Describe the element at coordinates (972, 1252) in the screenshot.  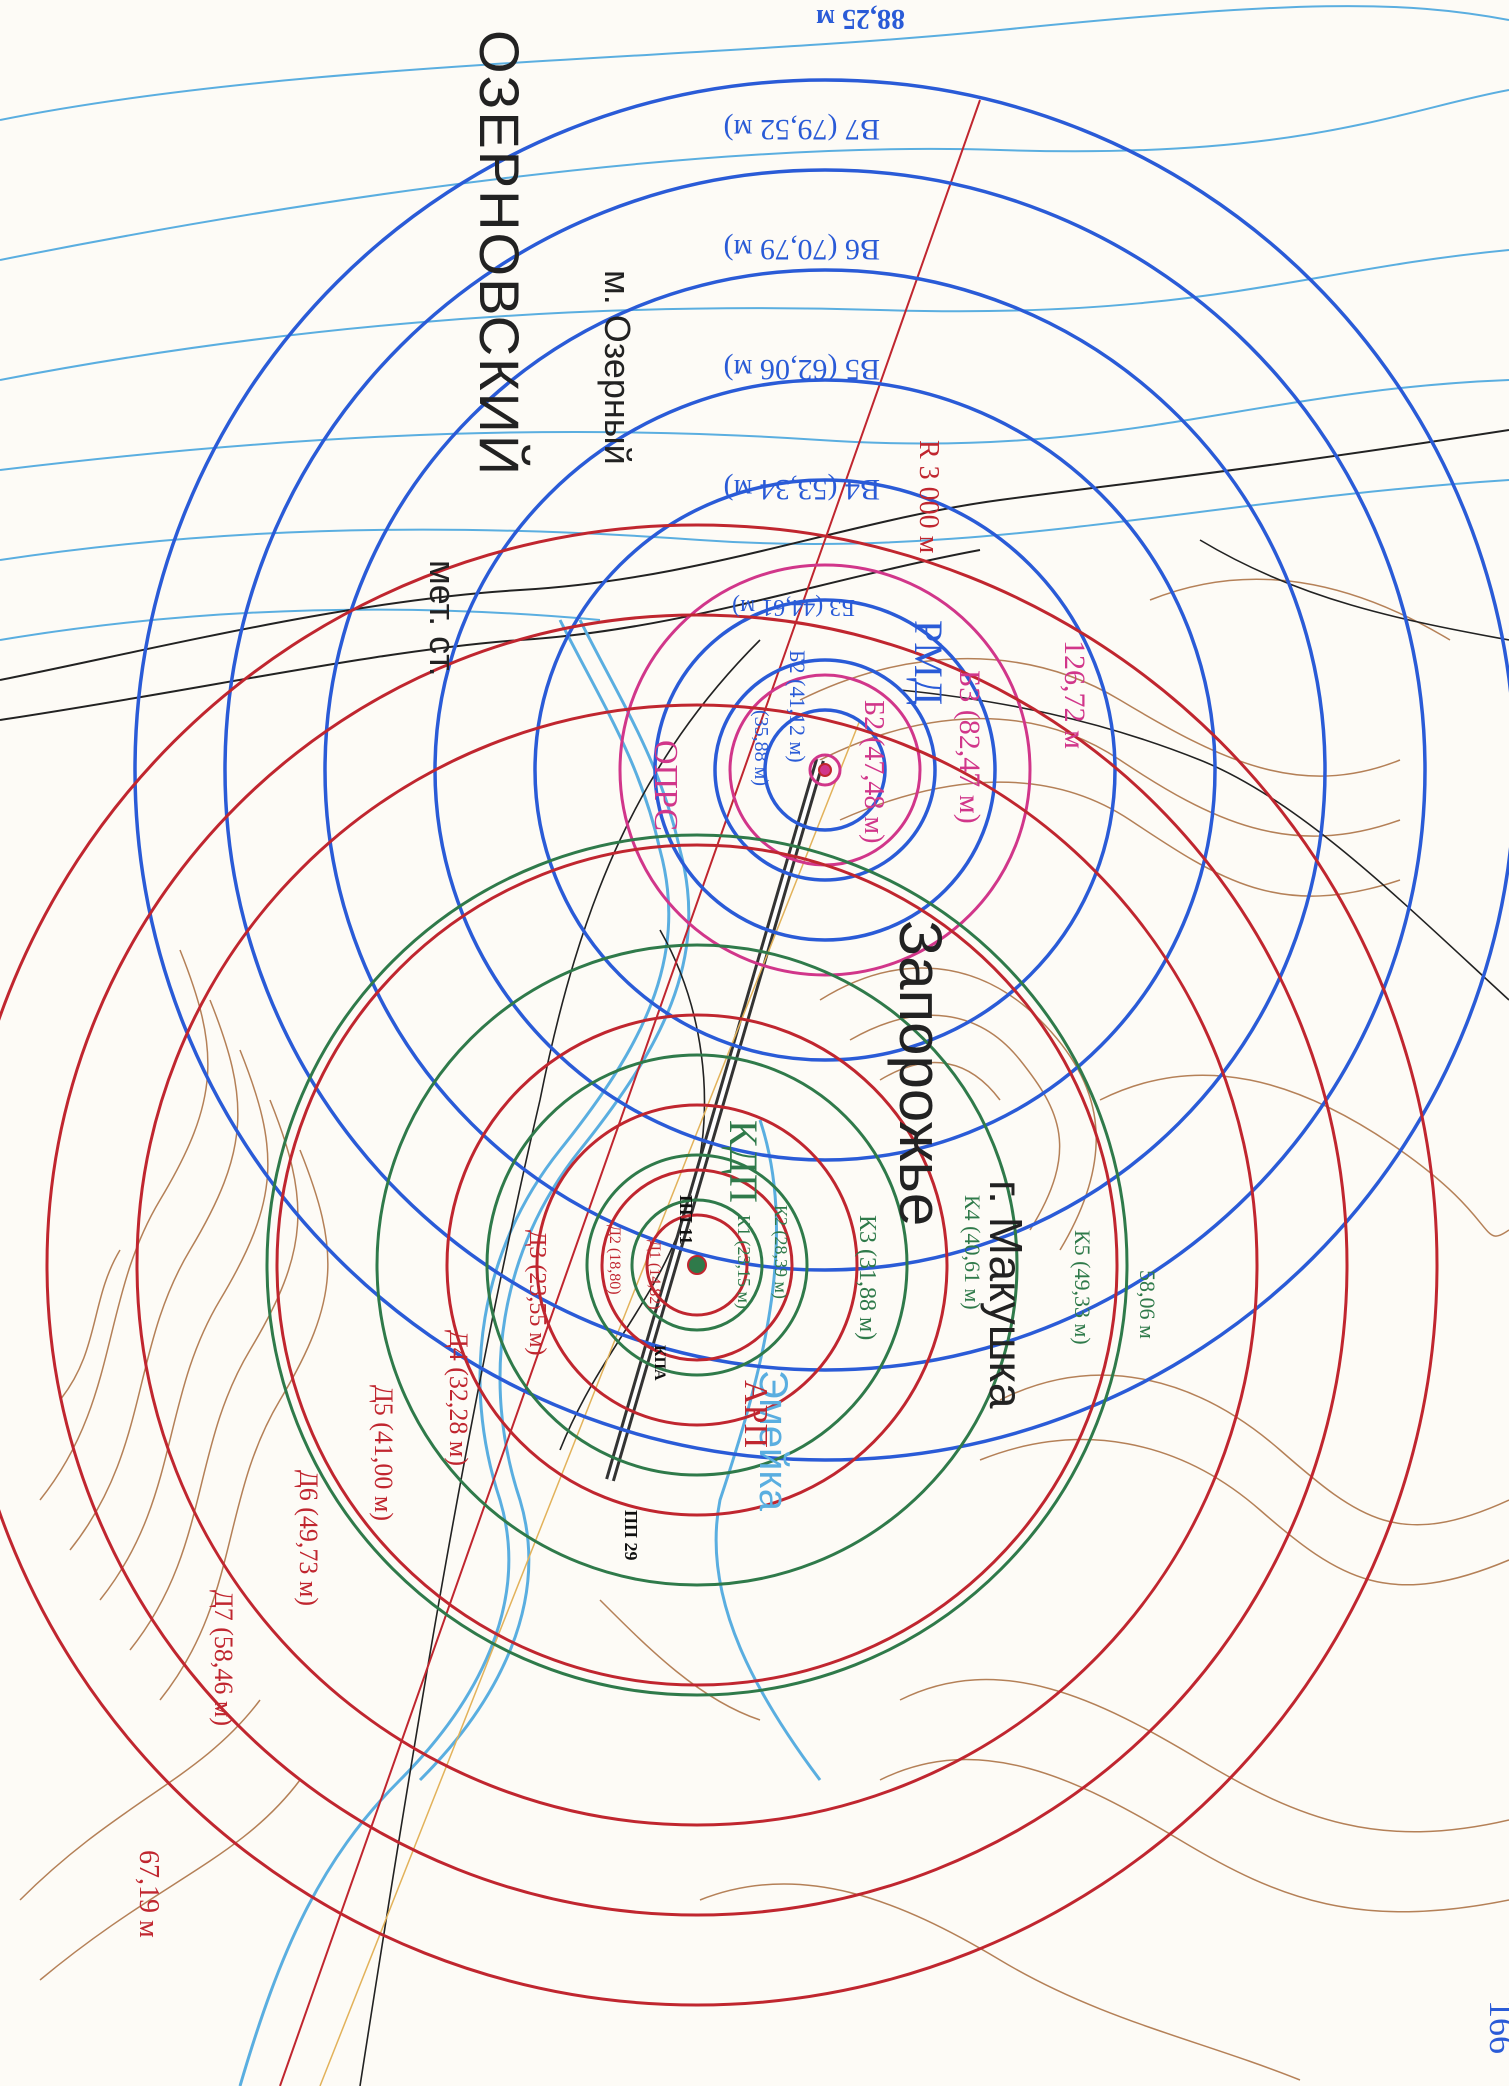
I see `green-ring-label: К4 (40,61 м)` at that location.